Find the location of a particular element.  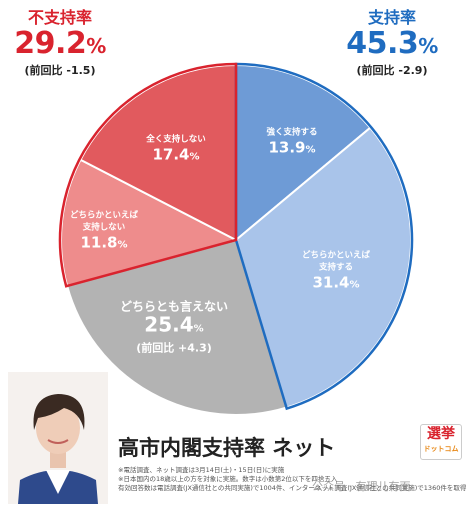

note-line: ※電話調査、ネット調査は3月14日(土)・15日(日)に実施 is located at coordinates (201, 470).